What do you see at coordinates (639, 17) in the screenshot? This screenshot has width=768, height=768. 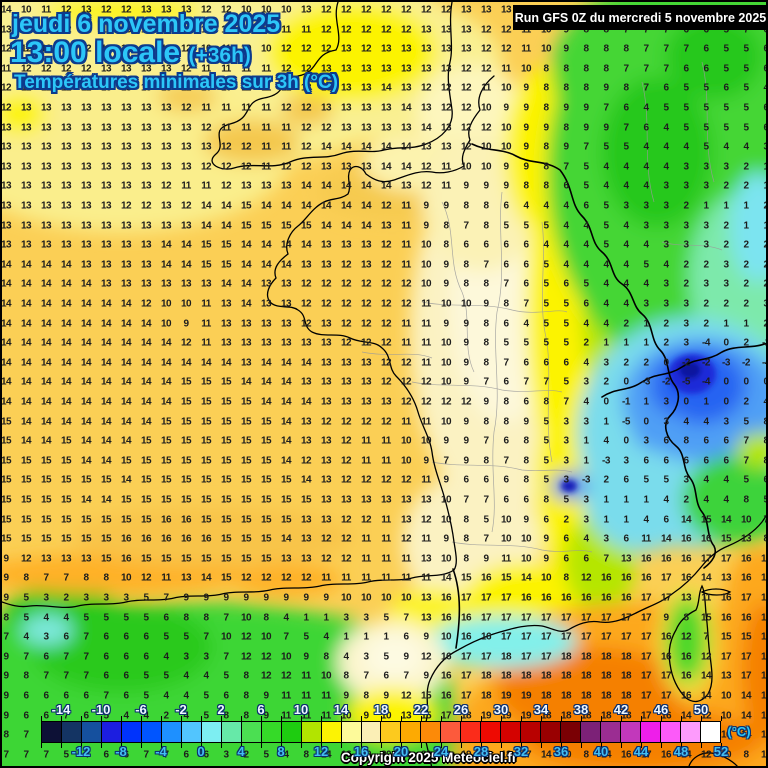 I see `run-info-box: Run GFS 0Z du mercredi 5 novembre 2025` at bounding box center [639, 17].